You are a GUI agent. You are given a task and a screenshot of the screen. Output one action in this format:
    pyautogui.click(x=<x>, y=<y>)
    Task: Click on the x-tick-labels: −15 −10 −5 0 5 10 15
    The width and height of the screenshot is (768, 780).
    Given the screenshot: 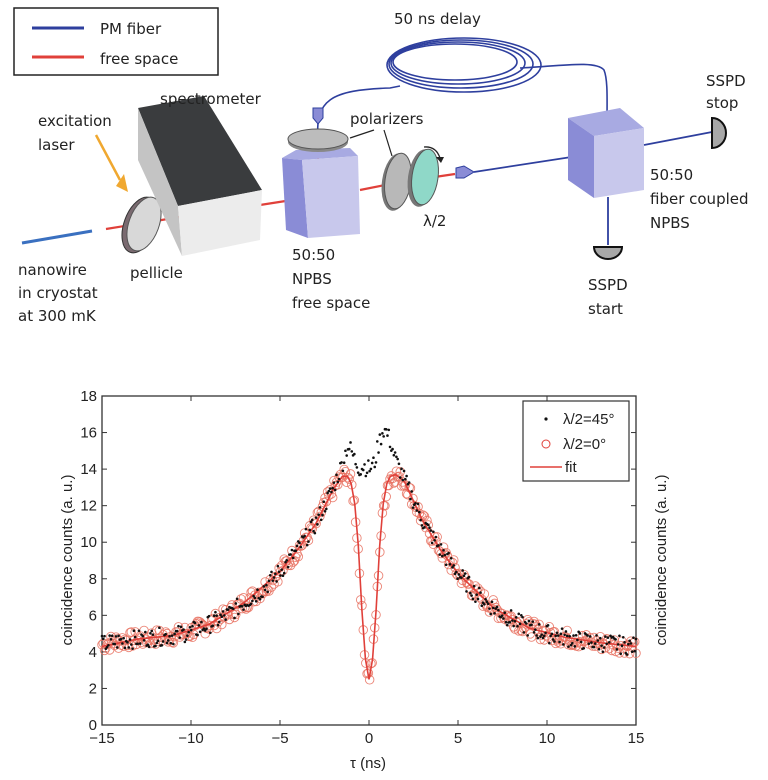 What is the action you would take?
    pyautogui.click(x=366, y=738)
    